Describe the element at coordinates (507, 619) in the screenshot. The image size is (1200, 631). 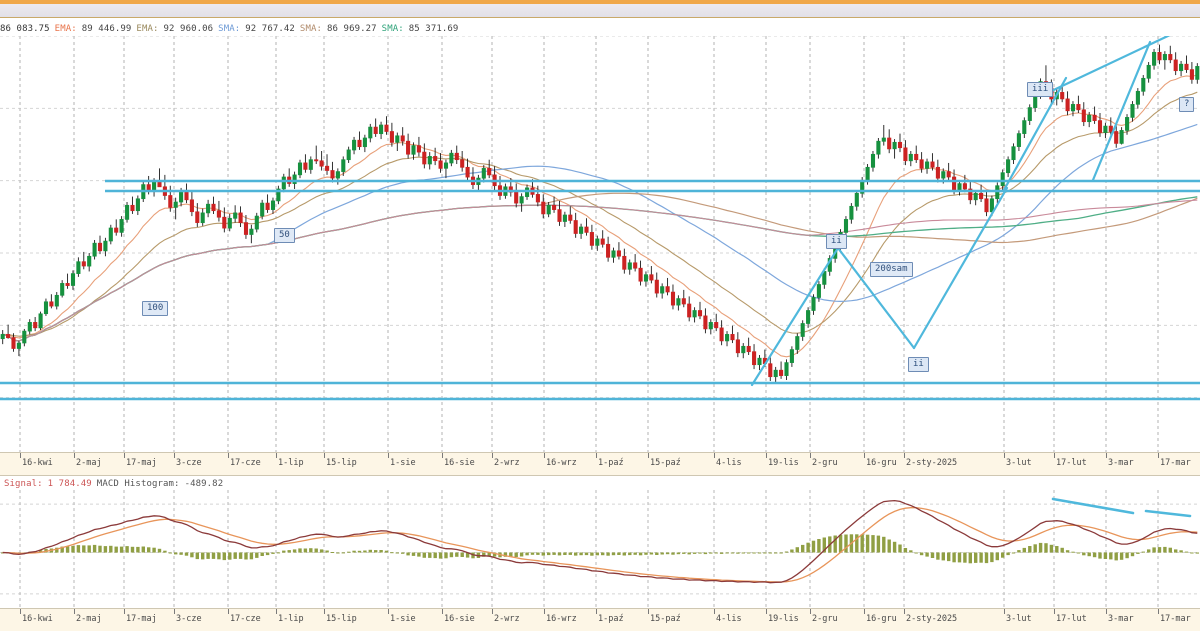
I see `macd-axis-tick-label: 2-wrz` at that location.